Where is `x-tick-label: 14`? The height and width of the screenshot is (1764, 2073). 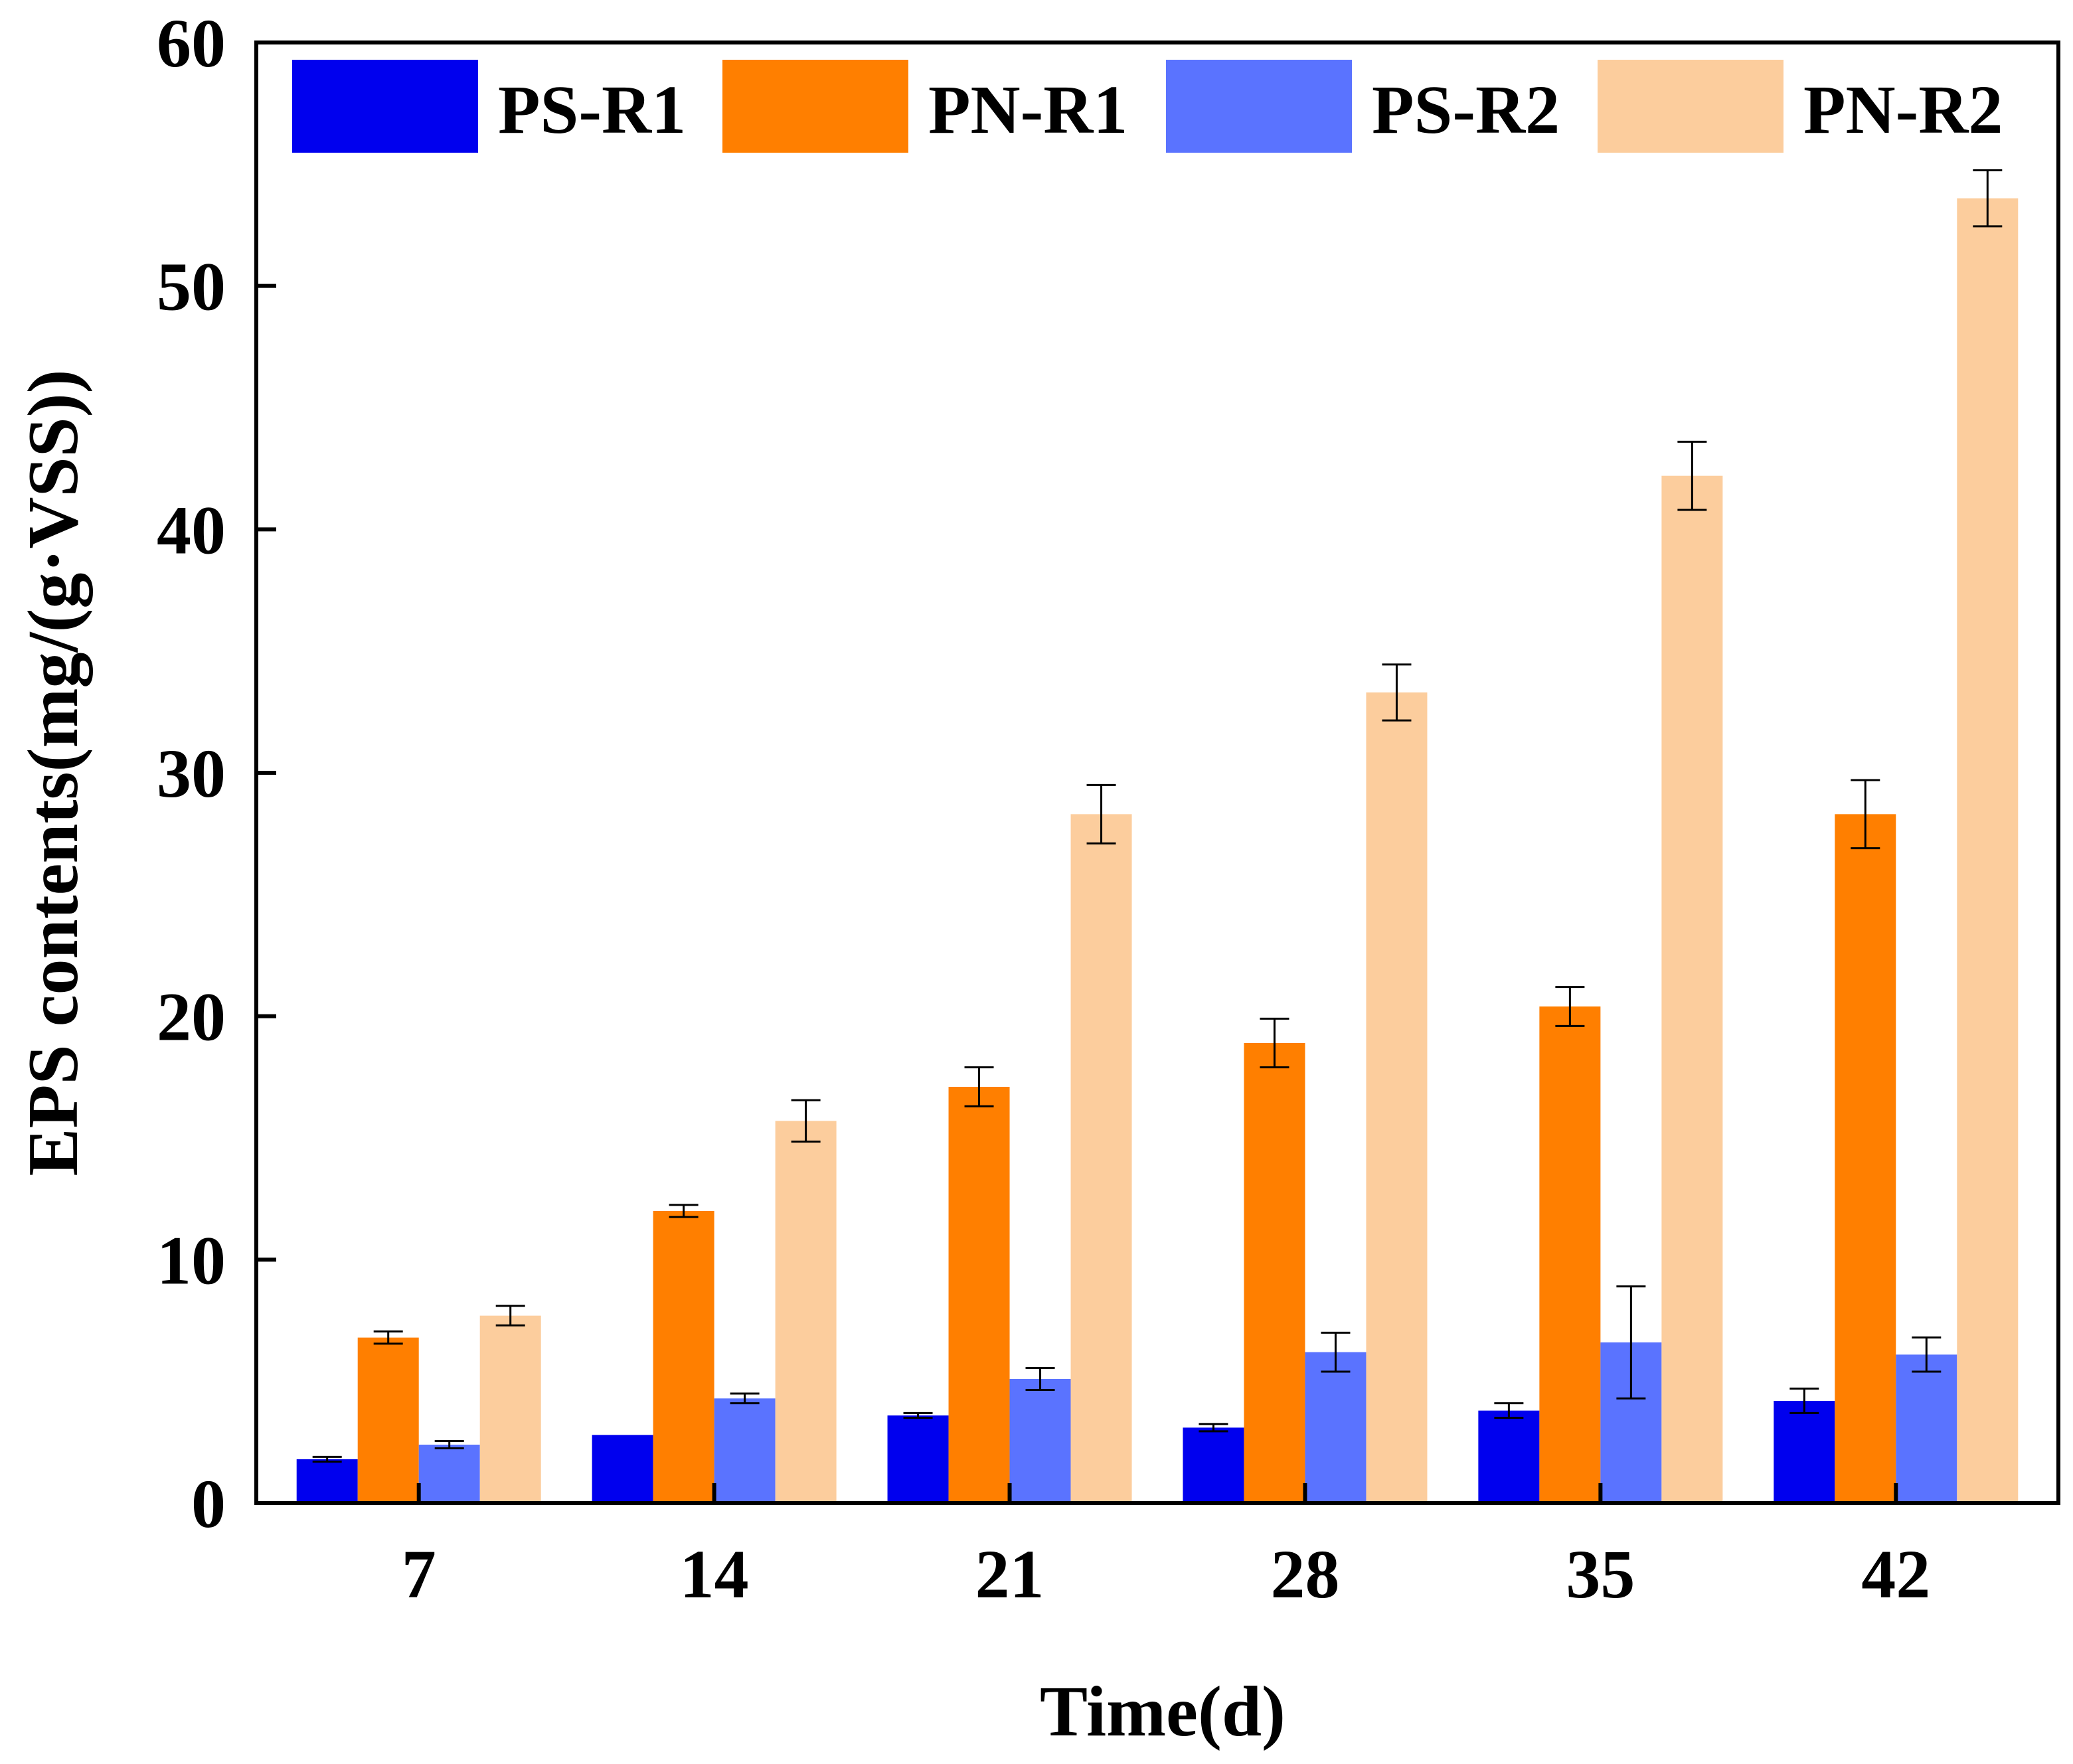 x-tick-label: 14 is located at coordinates (715, 1574).